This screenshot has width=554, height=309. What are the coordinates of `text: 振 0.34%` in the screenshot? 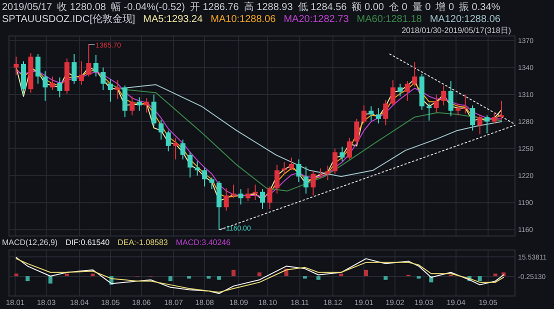 It's located at (479, 7).